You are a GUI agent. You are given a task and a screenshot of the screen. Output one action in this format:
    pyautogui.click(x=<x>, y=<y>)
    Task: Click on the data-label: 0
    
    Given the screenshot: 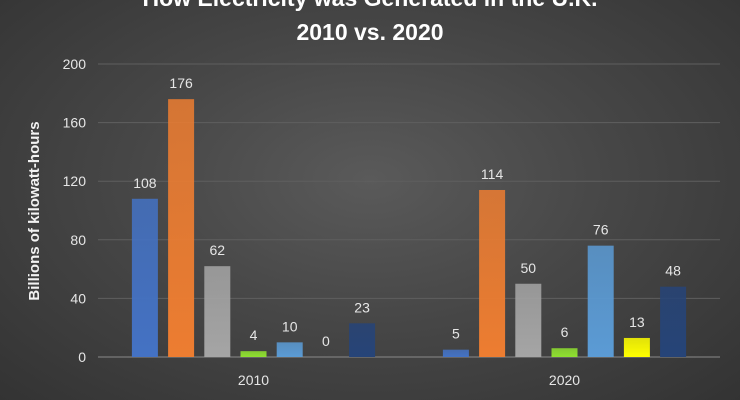 What is the action you would take?
    pyautogui.click(x=326, y=341)
    